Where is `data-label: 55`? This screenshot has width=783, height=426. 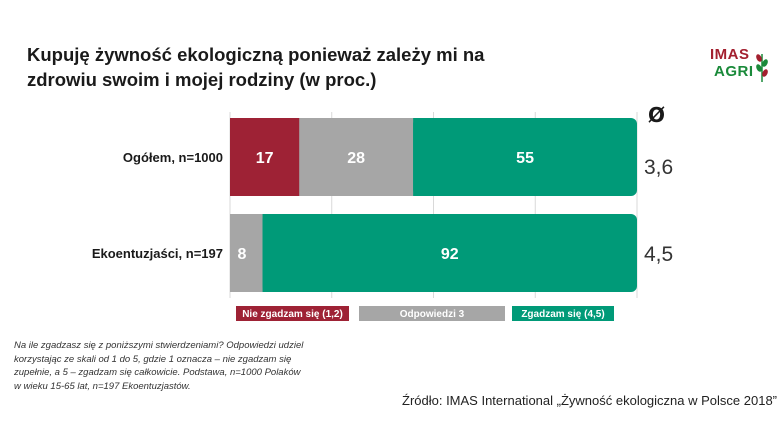 data-label: 55 is located at coordinates (525, 158).